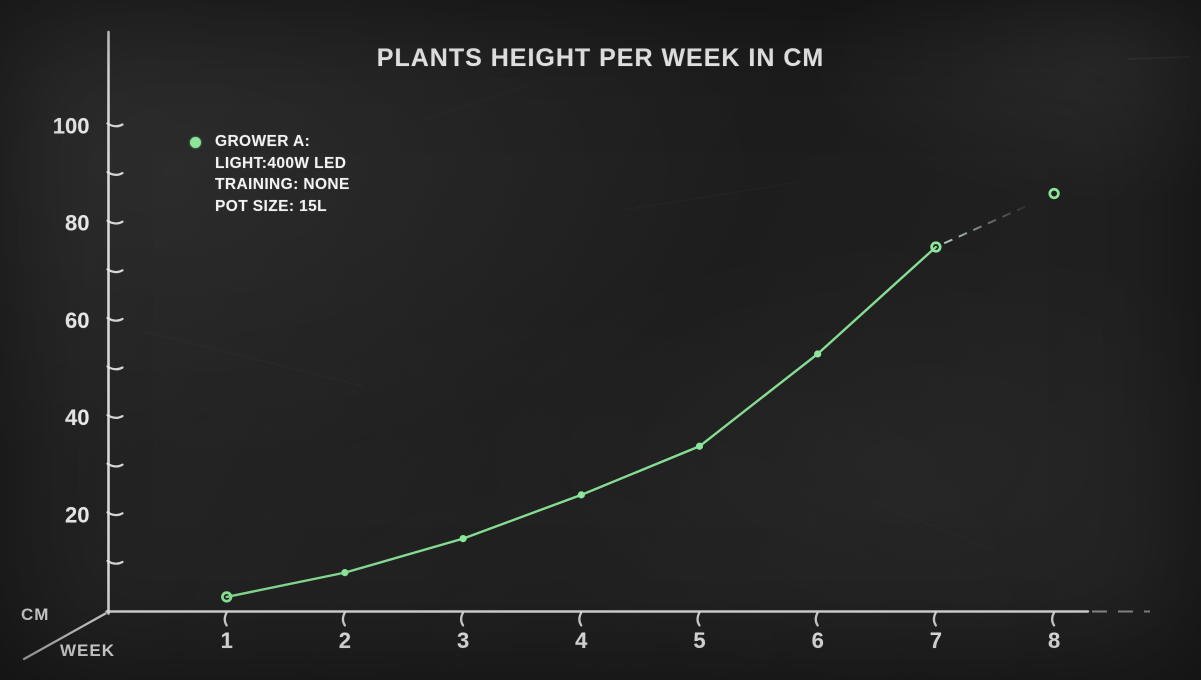  I want to click on y-axis-unit-label: CM, so click(35, 614).